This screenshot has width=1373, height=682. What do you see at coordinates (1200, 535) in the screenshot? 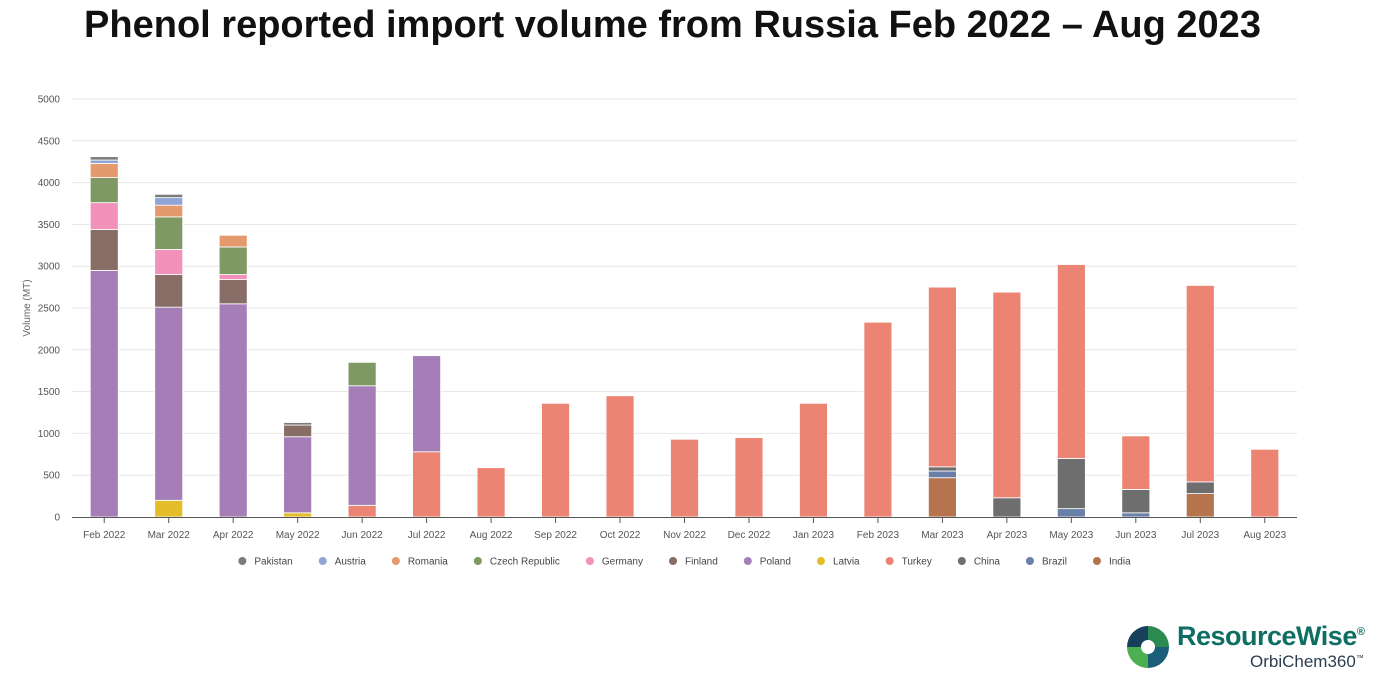
I see `x-tick-label: Jul 2023` at bounding box center [1200, 535].